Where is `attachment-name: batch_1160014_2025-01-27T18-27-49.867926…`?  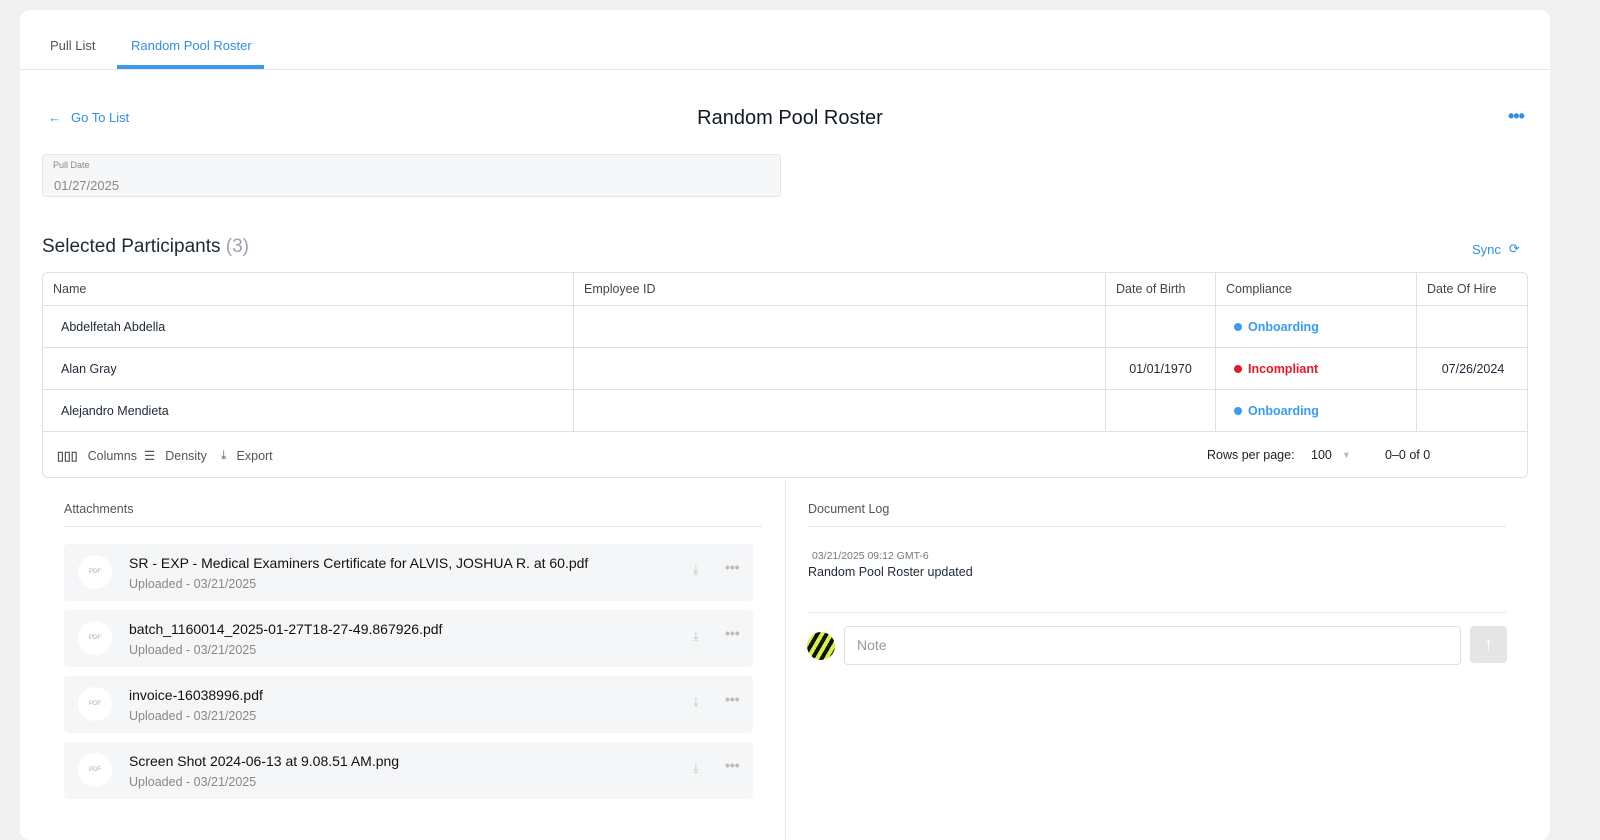
attachment-name: batch_1160014_2025-01-27T18-27-49.867926… is located at coordinates (286, 629).